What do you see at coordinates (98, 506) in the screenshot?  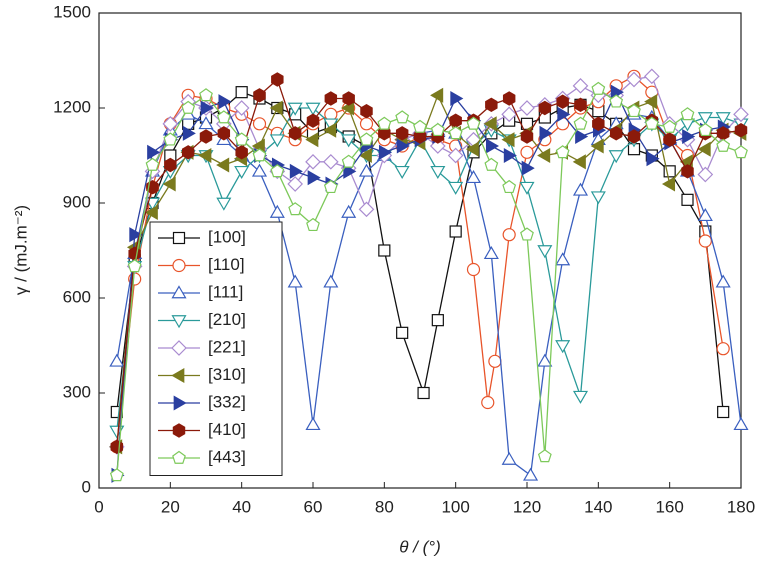 I see `x-tick-label: 0` at bounding box center [98, 506].